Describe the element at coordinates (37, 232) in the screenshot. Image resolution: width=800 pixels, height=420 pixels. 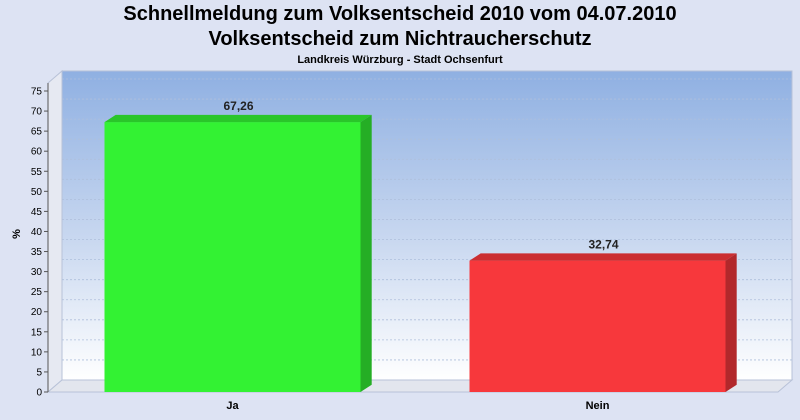
I see `y-tick-label: 40` at that location.